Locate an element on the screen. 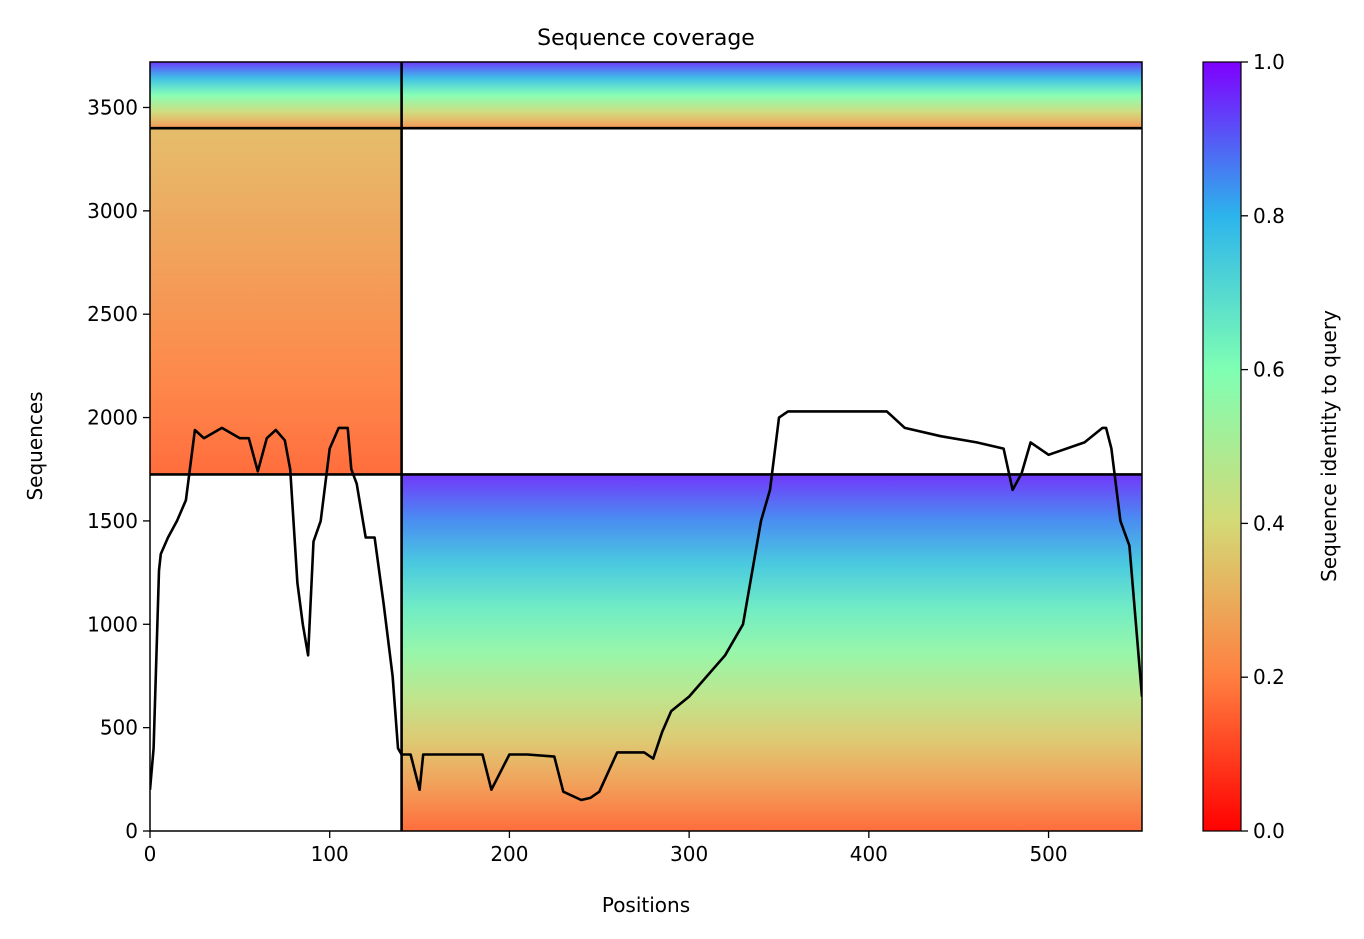  y-tick-label: 0 is located at coordinates (131, 831).